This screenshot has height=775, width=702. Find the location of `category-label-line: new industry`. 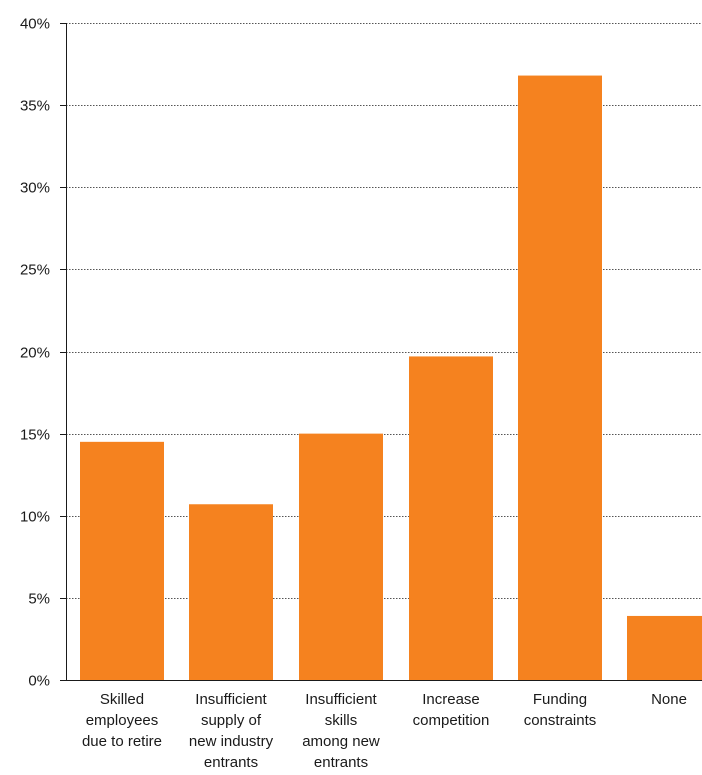

category-label-line: new industry is located at coordinates (231, 741).